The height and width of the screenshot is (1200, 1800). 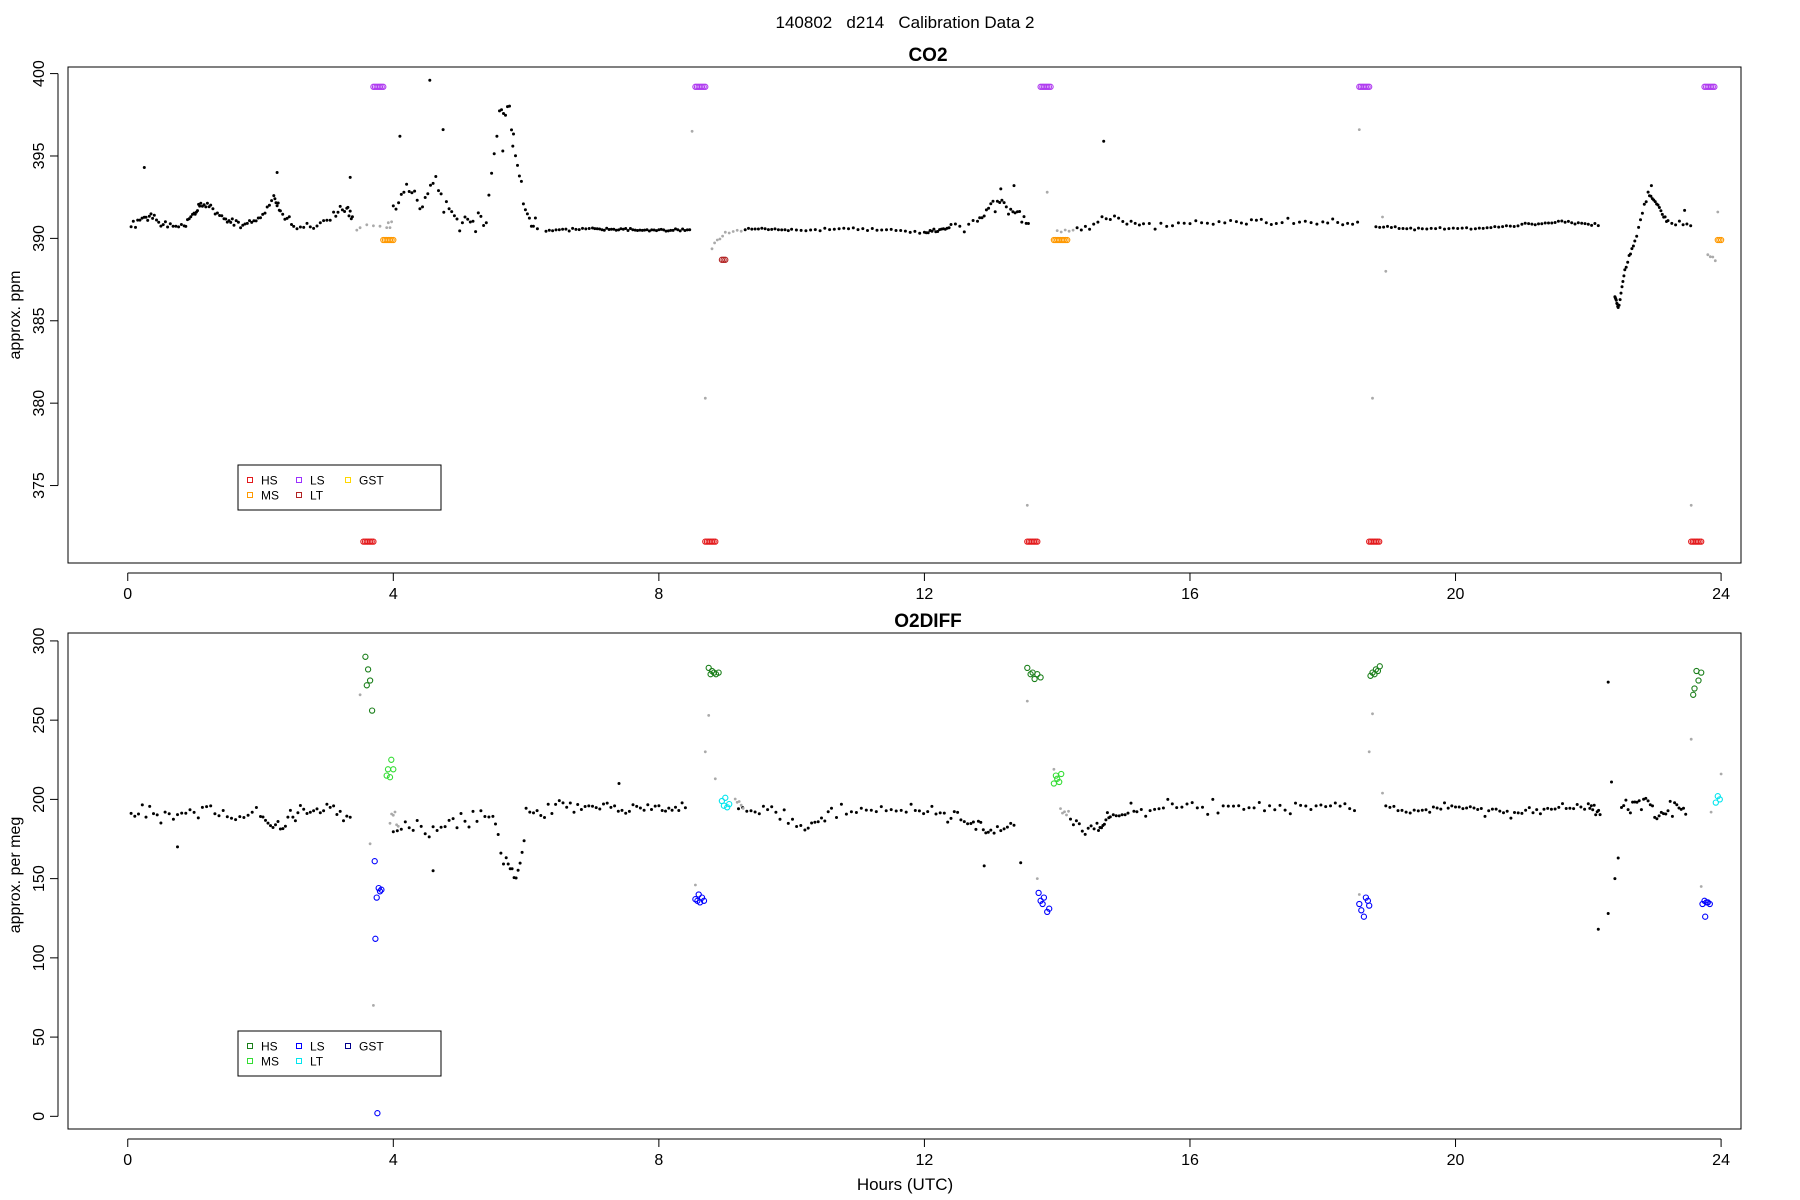 What do you see at coordinates (393, 594) in the screenshot?
I see `x-tick-label: 4` at bounding box center [393, 594].